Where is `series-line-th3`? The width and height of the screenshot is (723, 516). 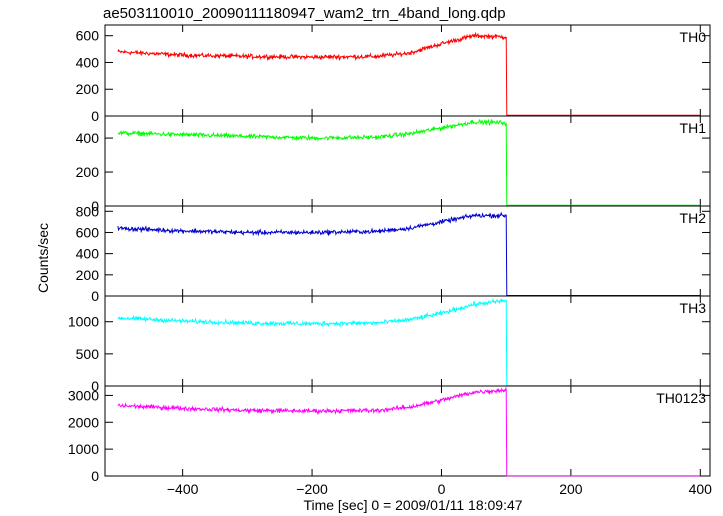 series-line-th3 is located at coordinates (409, 342).